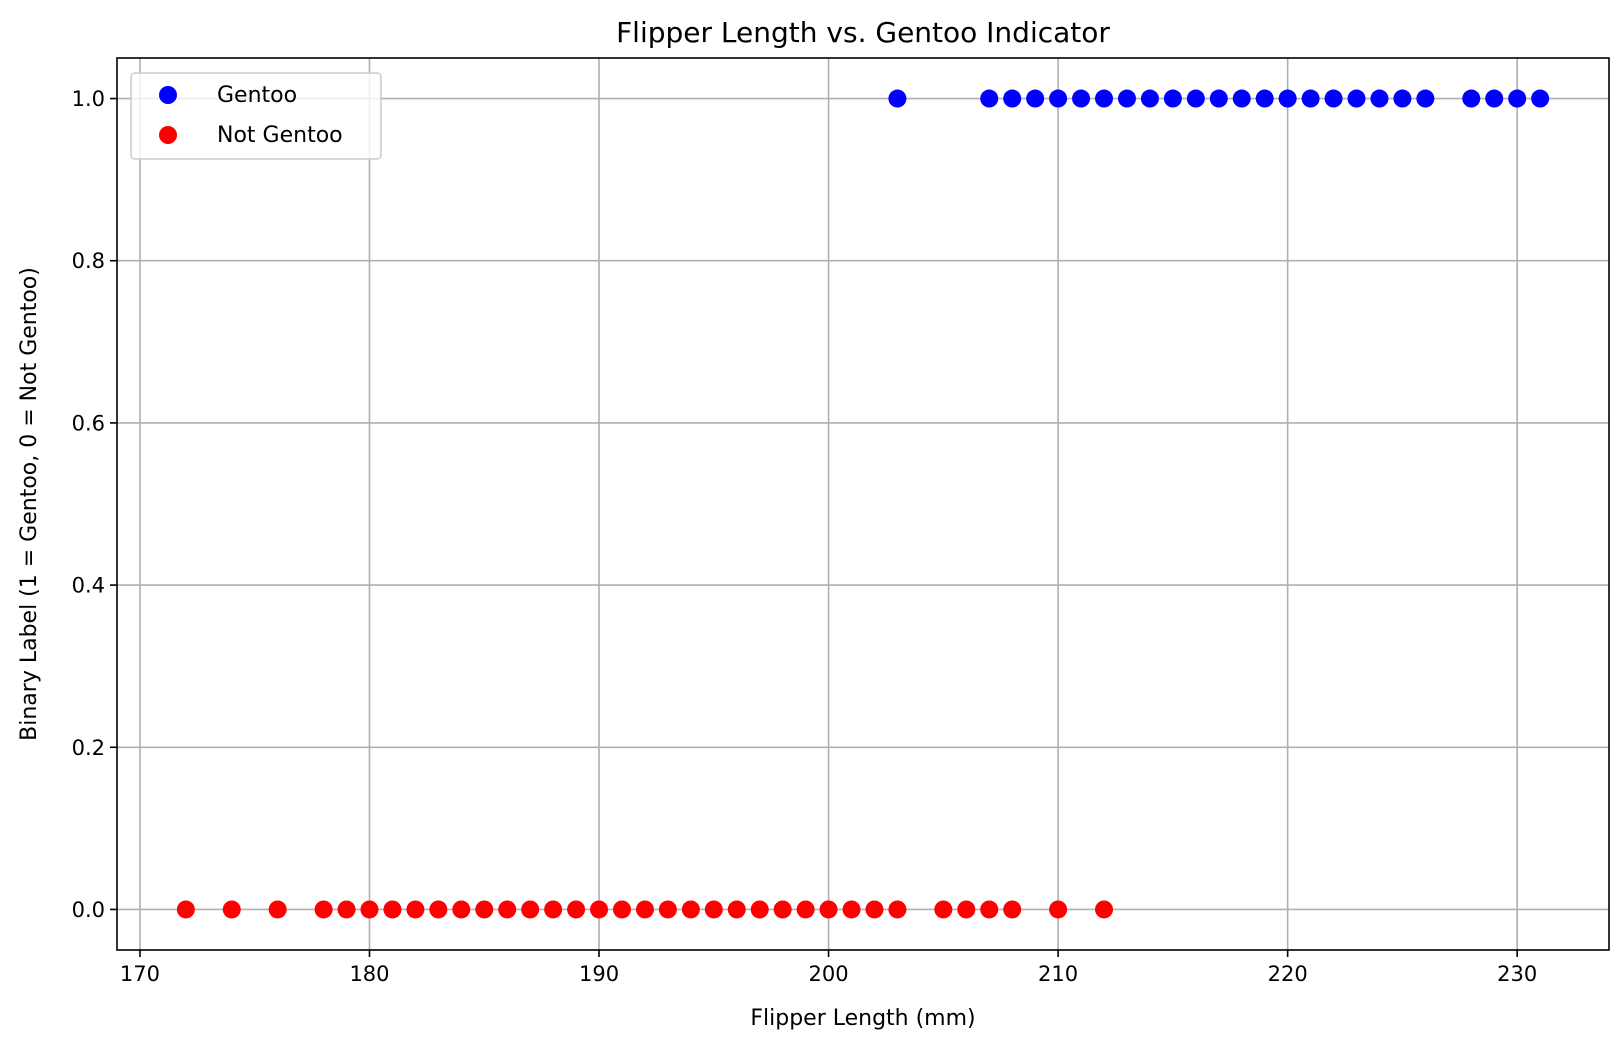  I want to click on x-tick-label: 200, so click(829, 974).